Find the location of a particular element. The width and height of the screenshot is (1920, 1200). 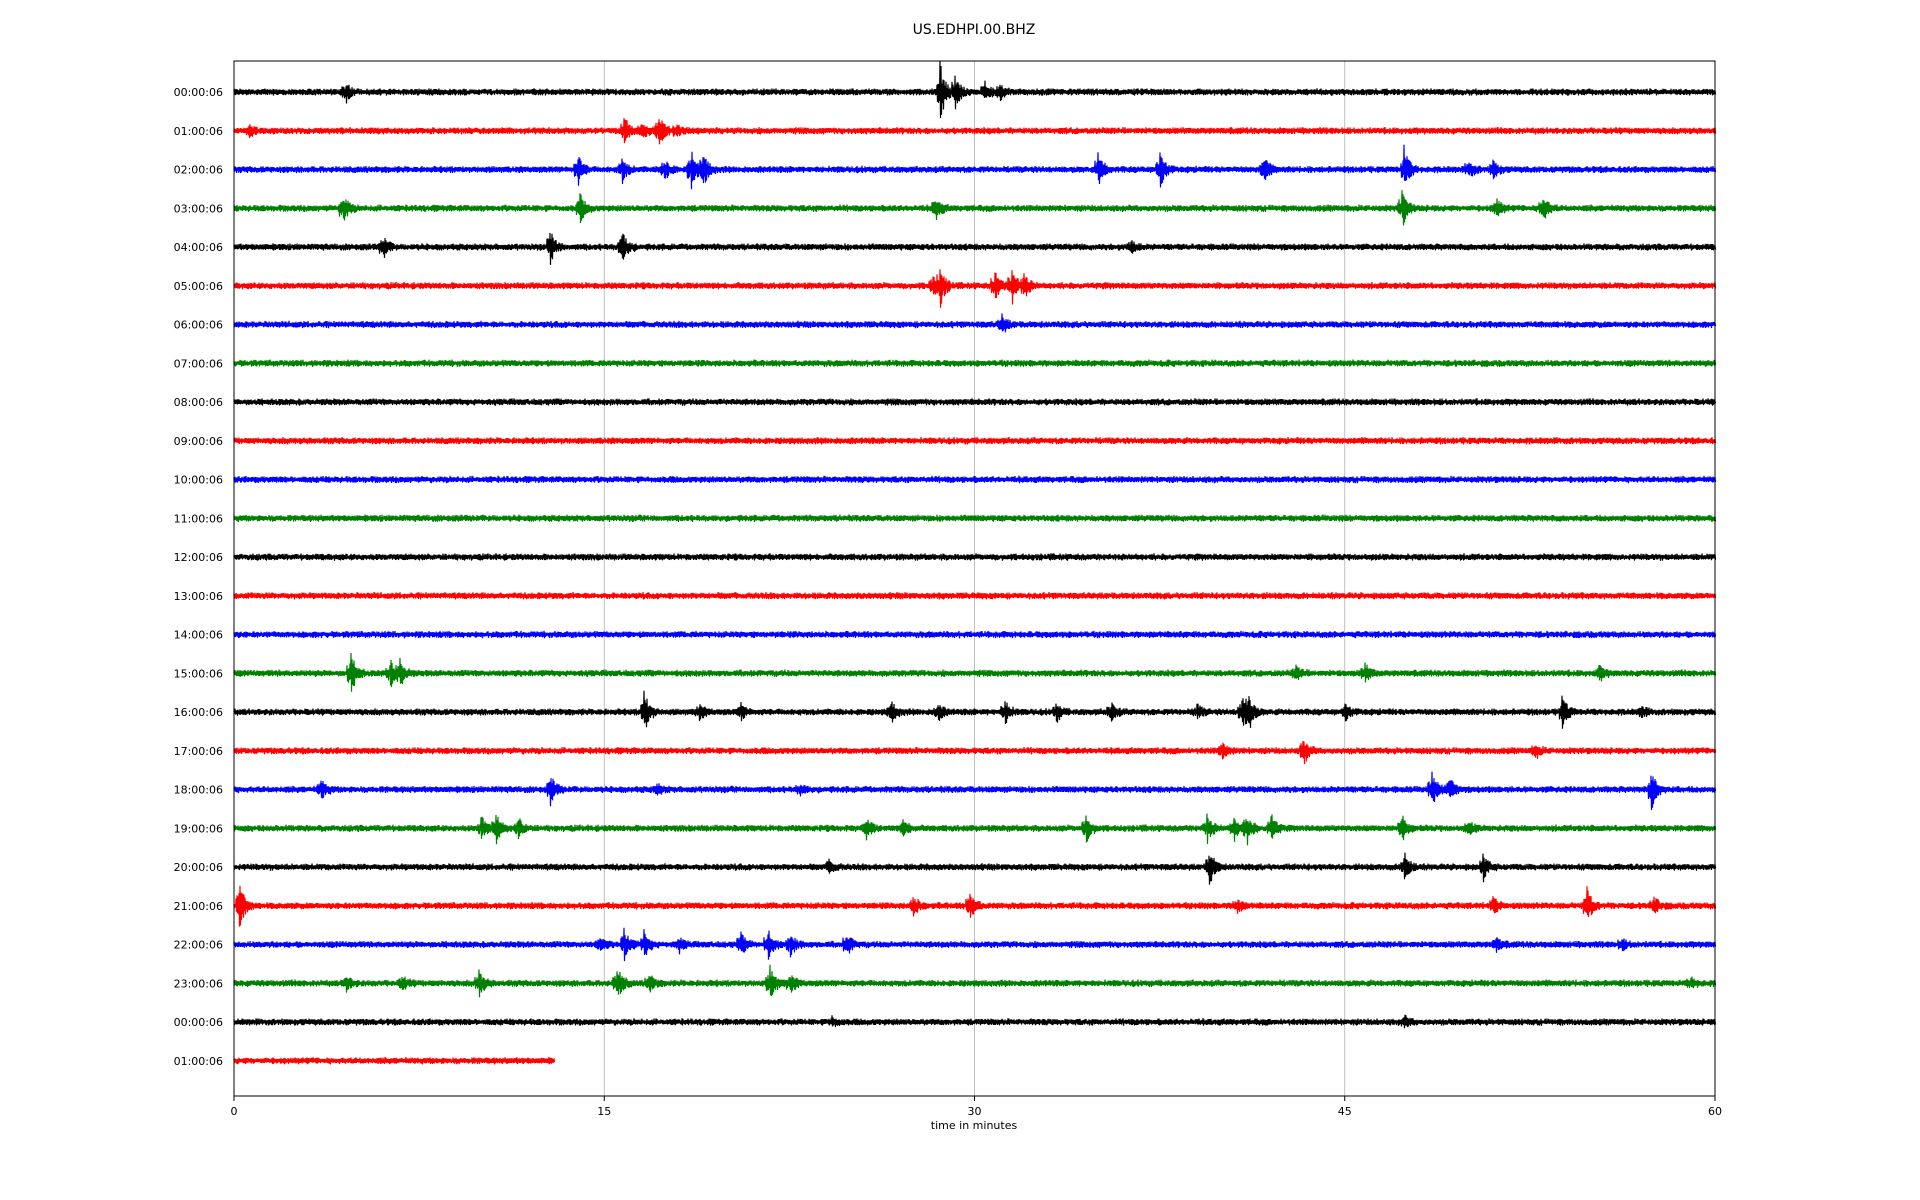

row-label-5: 05:00:06 is located at coordinates (198, 286).